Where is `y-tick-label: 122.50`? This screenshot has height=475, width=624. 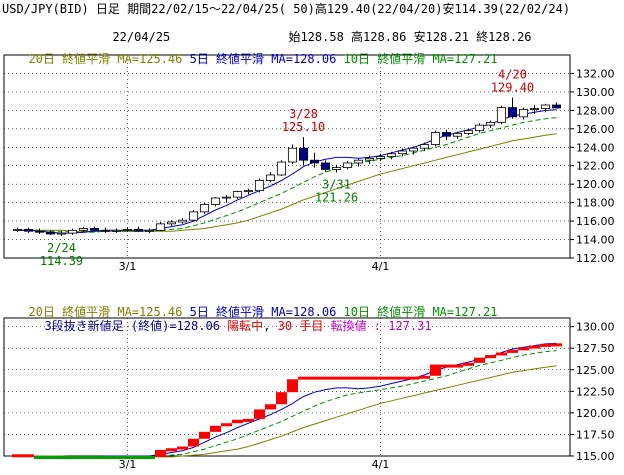
y-tick-label: 122.50 is located at coordinates (595, 391).